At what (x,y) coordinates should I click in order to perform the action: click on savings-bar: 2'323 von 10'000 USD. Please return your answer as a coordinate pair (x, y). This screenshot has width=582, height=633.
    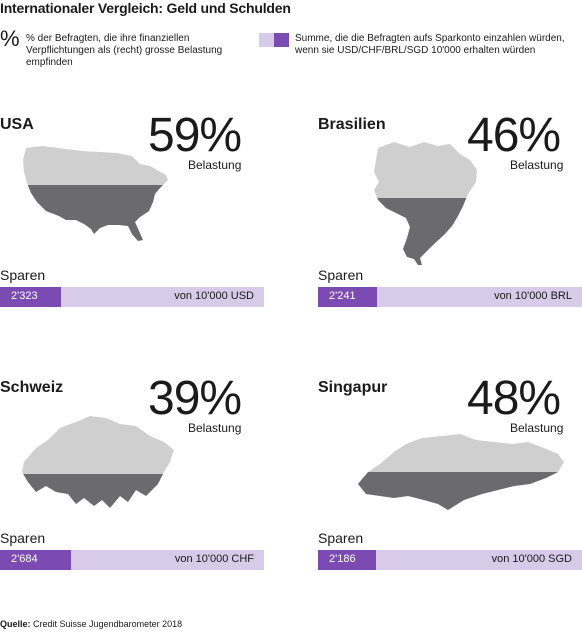
    Looking at the image, I should click on (132, 297).